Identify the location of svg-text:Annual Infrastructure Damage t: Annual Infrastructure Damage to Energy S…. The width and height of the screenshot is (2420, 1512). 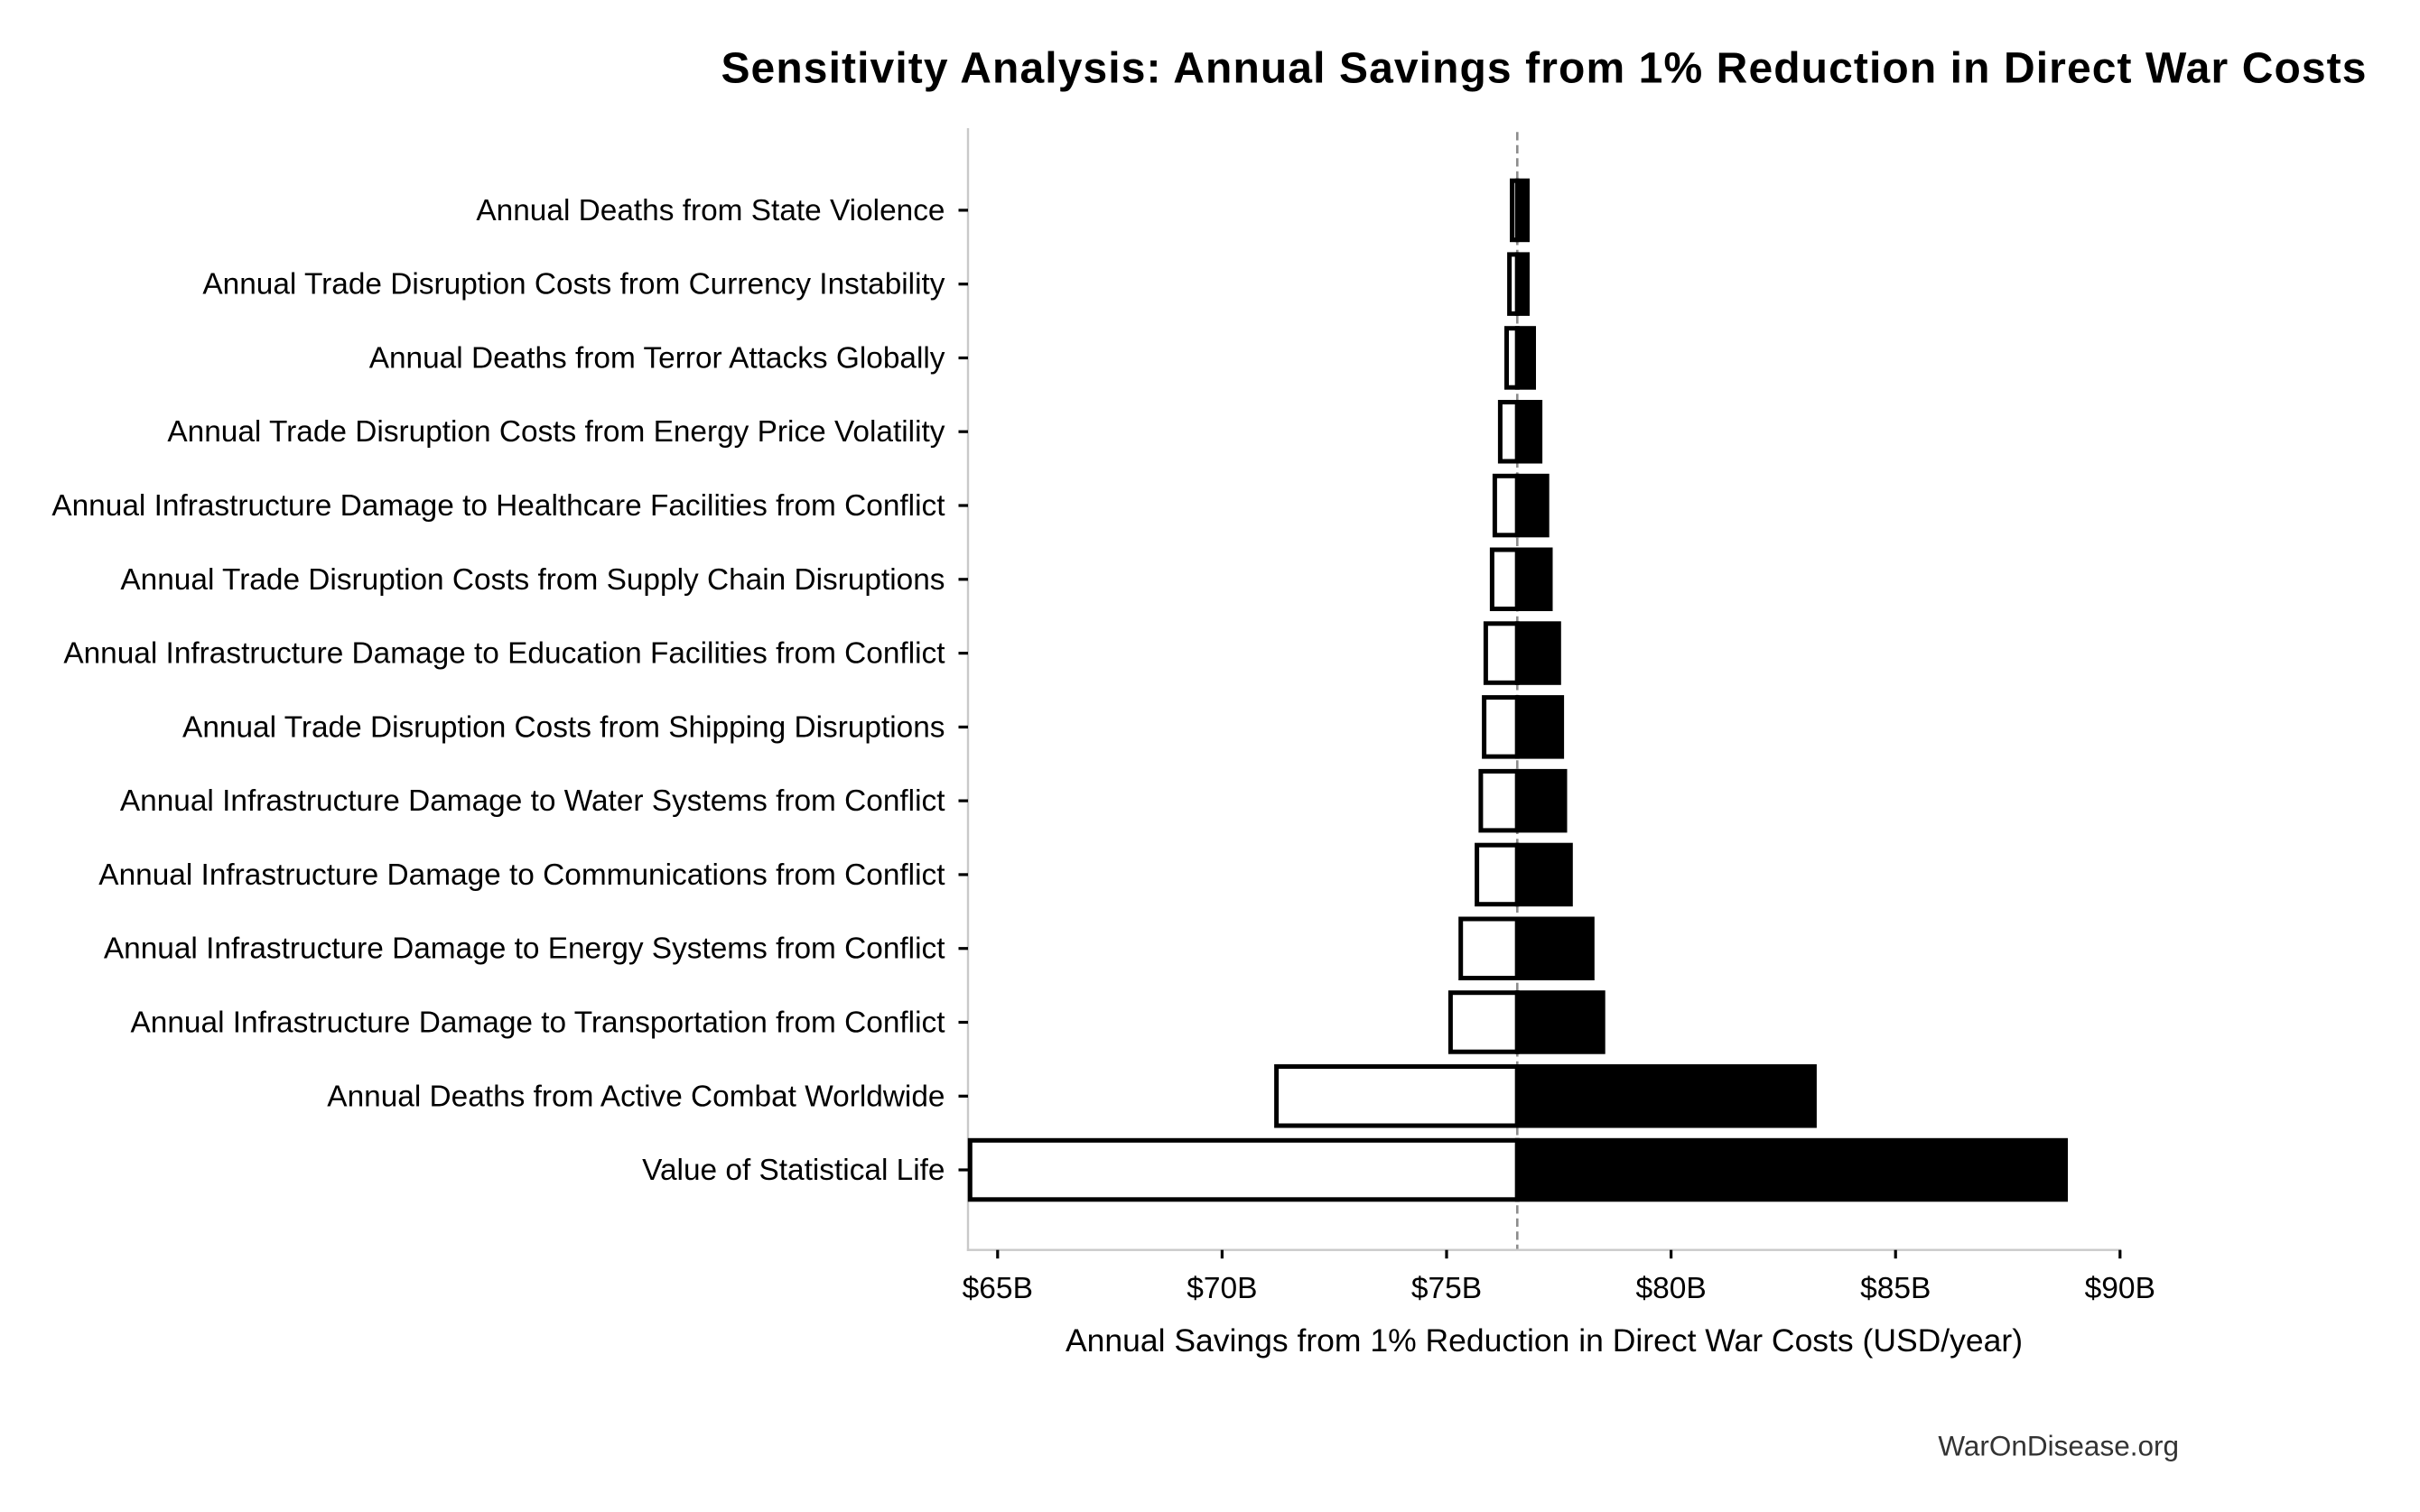
(524, 949).